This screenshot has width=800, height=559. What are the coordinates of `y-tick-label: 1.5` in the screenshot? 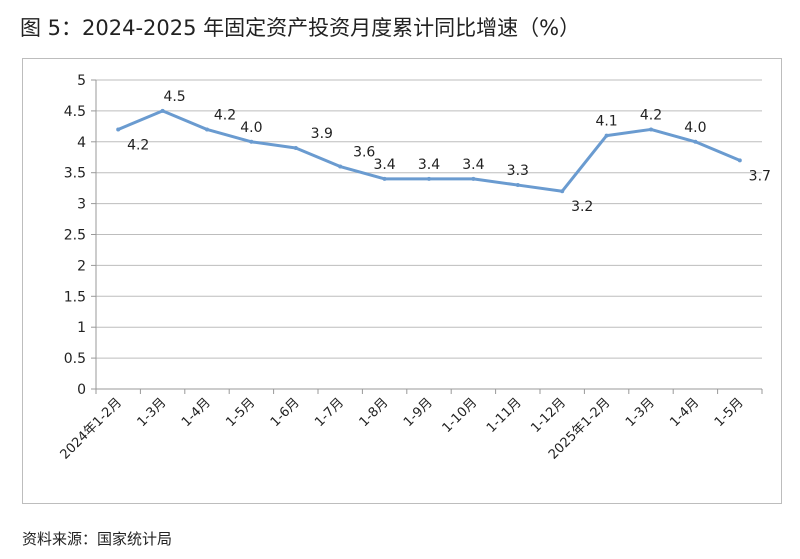 It's located at (75, 297).